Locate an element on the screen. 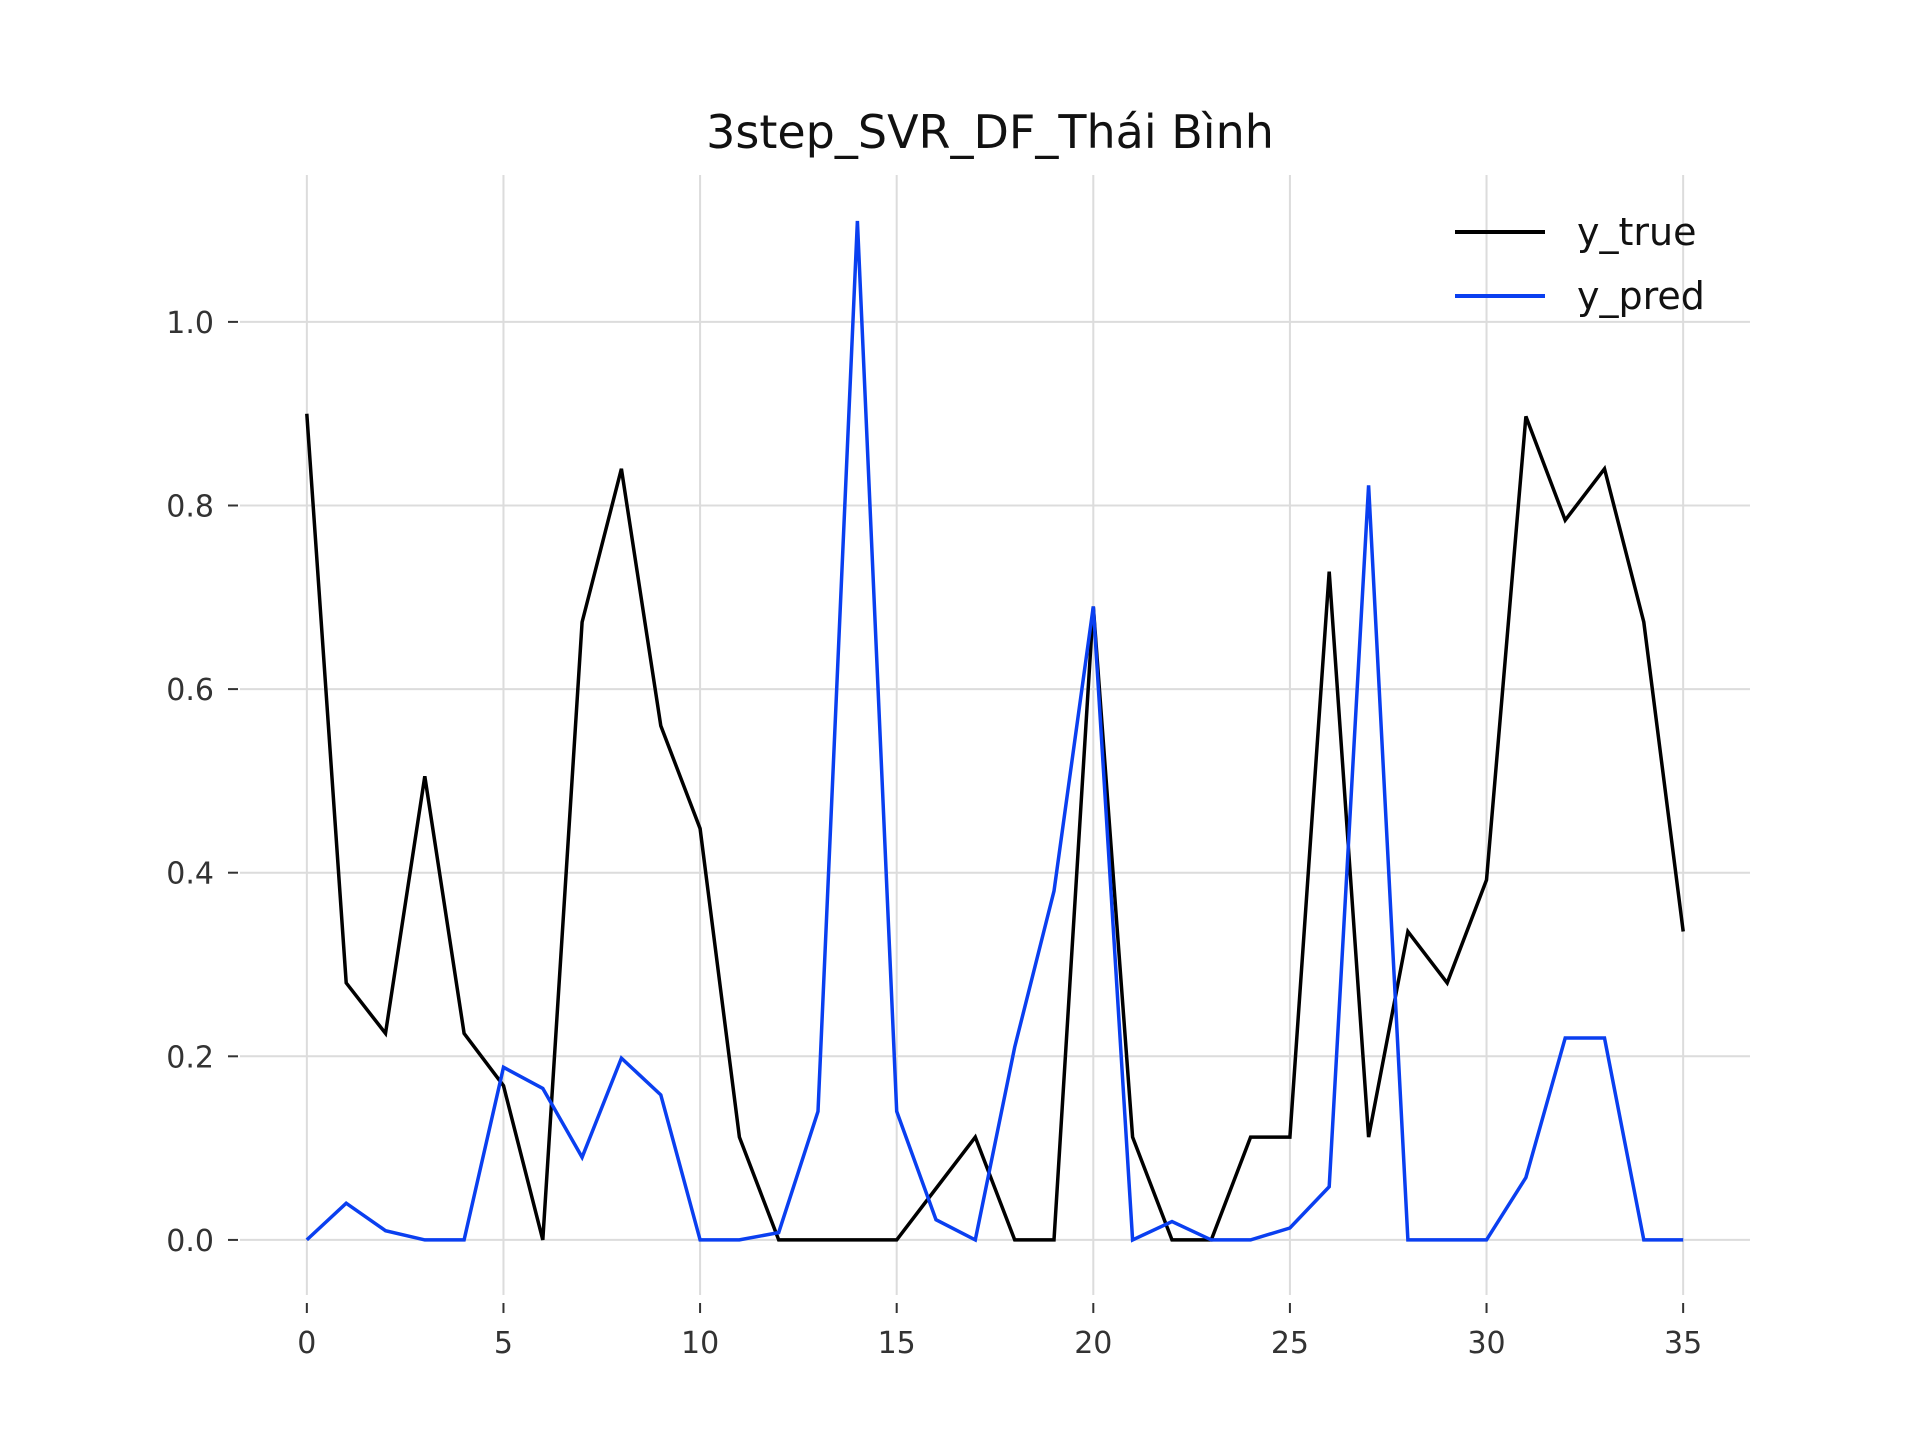  x-tick-label: 25 is located at coordinates (1290, 1343).